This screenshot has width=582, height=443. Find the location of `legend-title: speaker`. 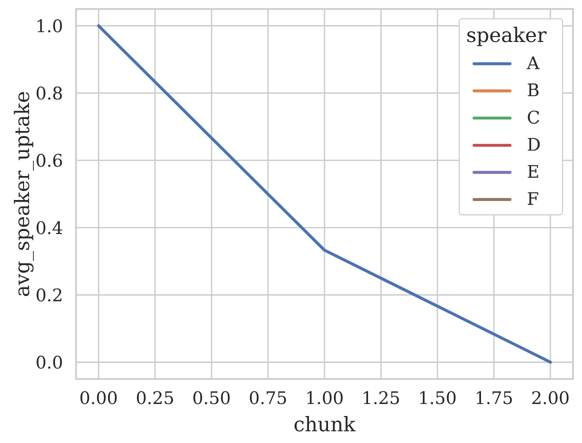

legend-title: speaker is located at coordinates (507, 36).